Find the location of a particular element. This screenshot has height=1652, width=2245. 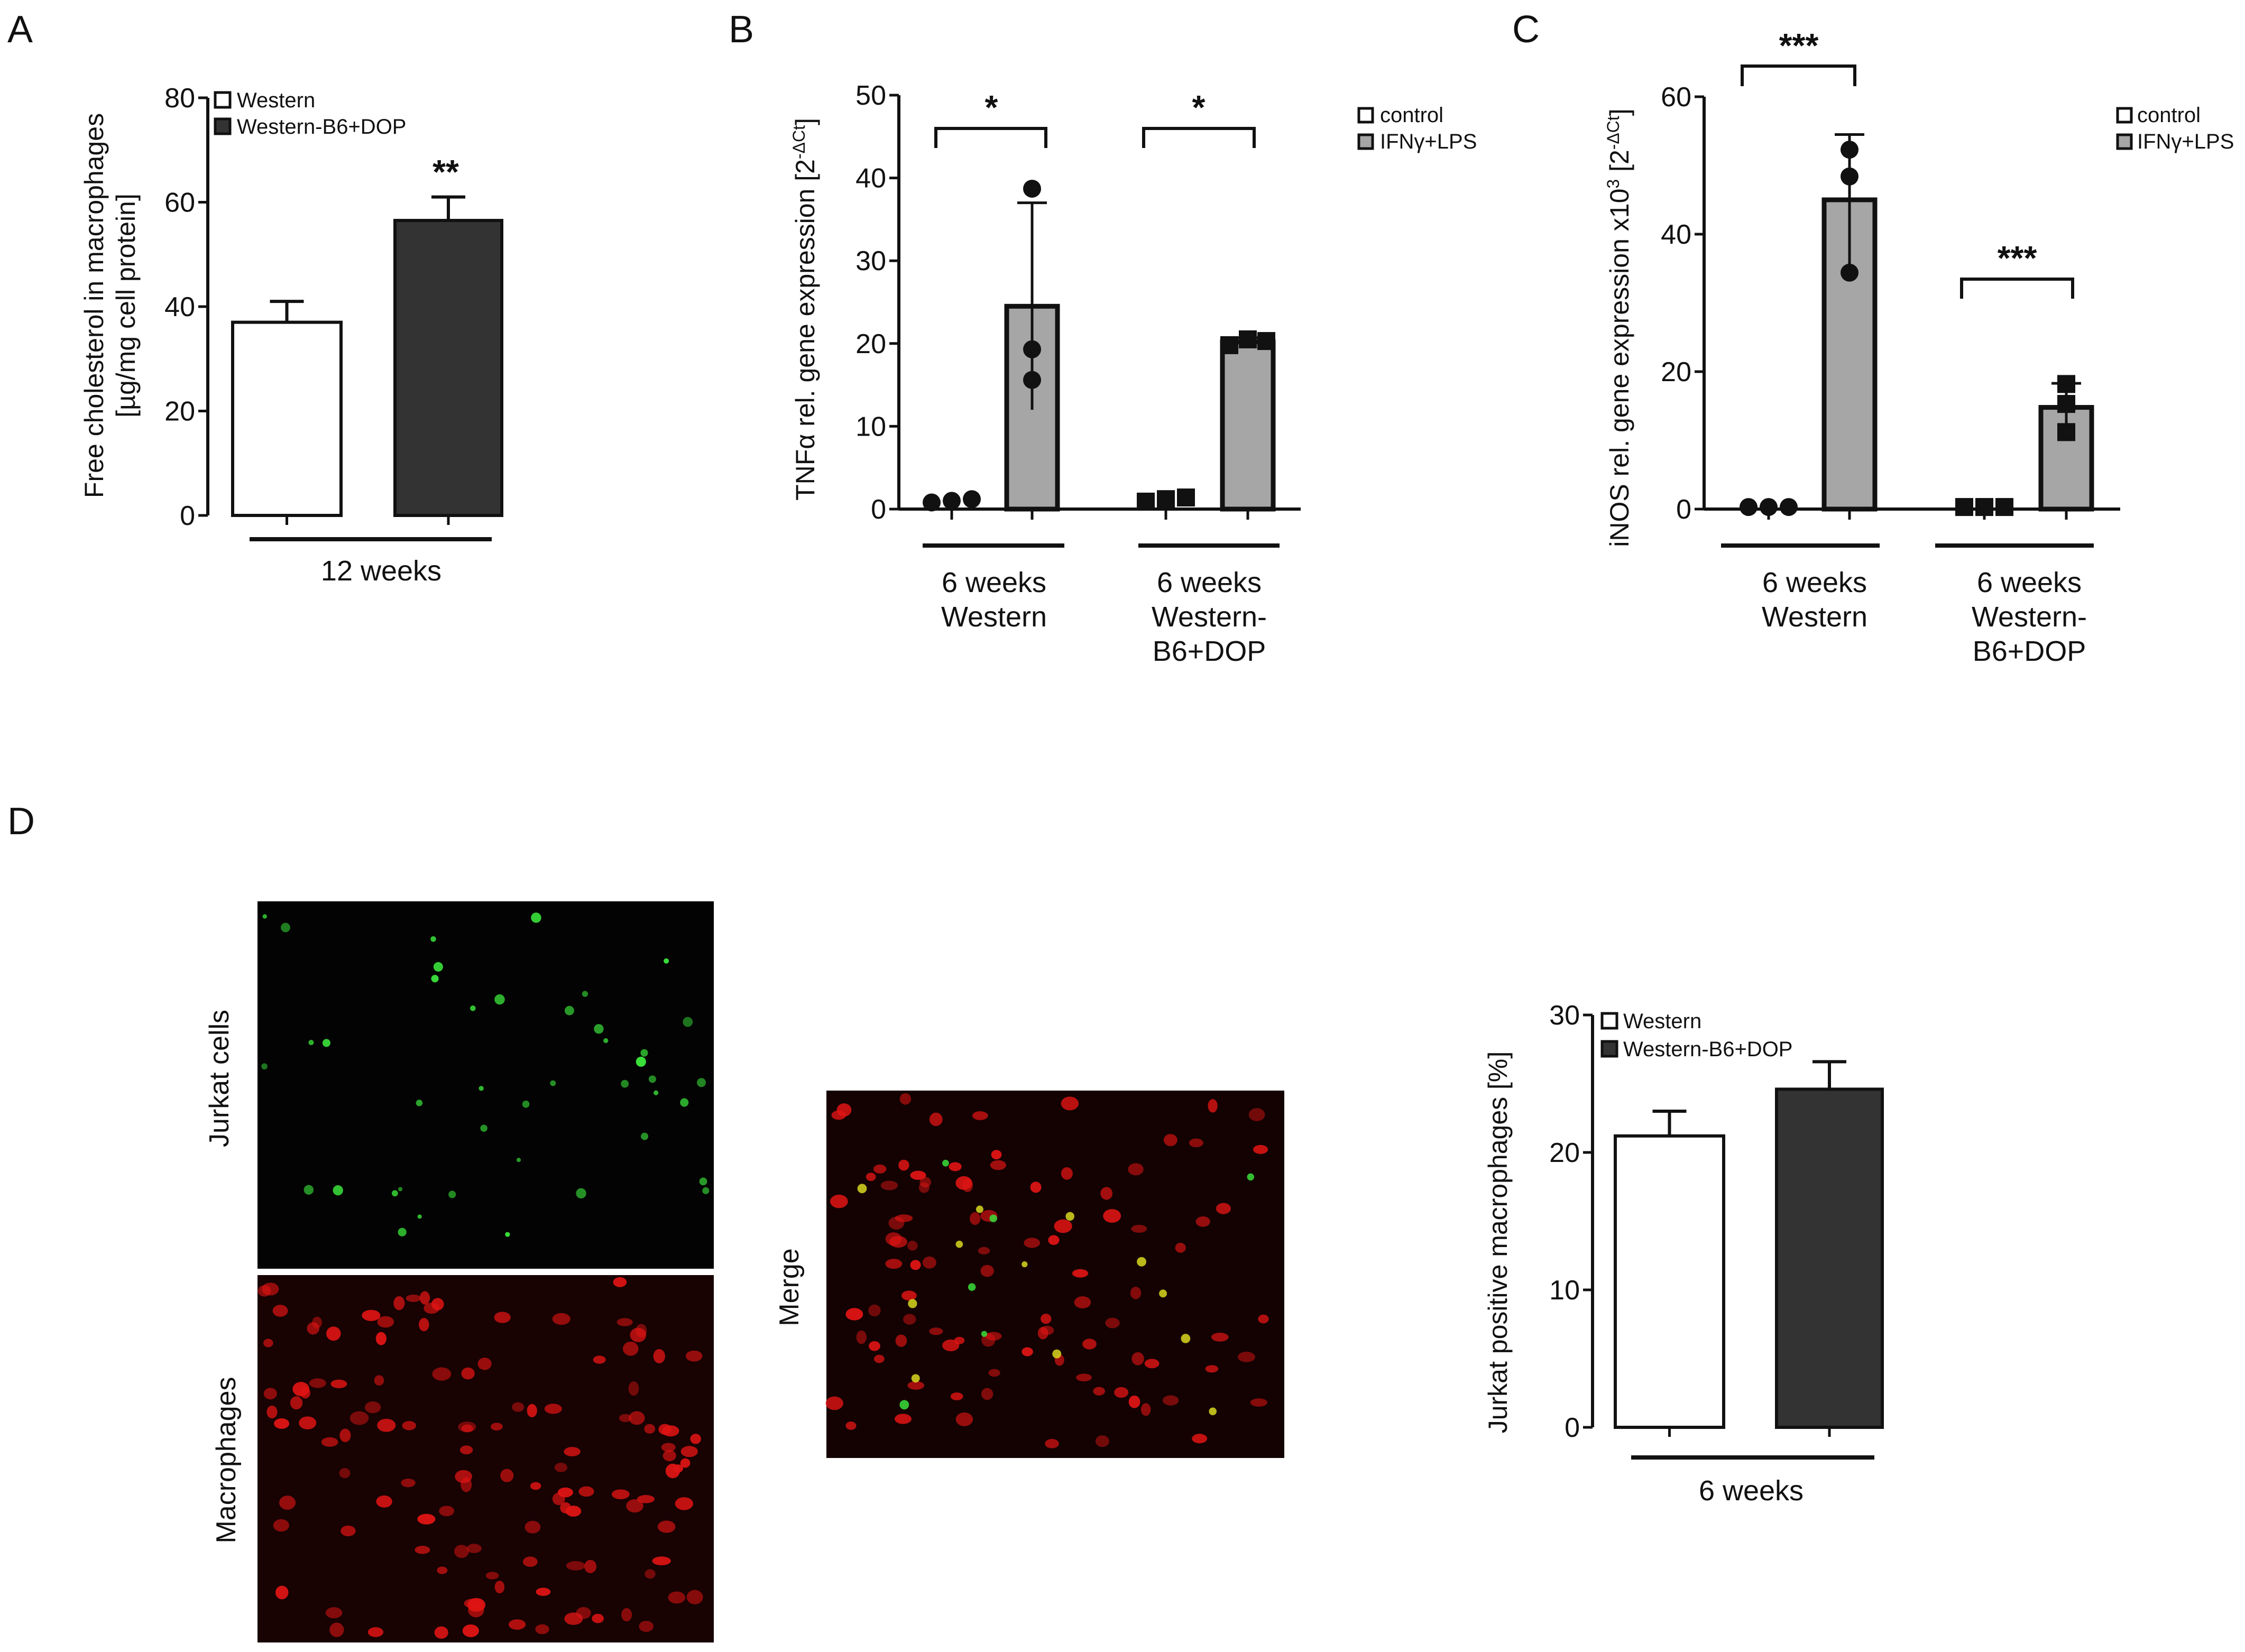

panel-b-y-tick-label: 30 is located at coordinates (870, 261).